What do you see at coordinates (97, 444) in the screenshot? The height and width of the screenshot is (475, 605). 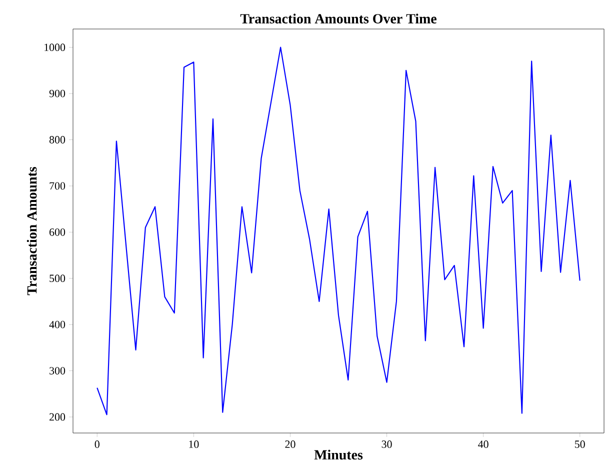 I see `x-tick-label: 0` at bounding box center [97, 444].